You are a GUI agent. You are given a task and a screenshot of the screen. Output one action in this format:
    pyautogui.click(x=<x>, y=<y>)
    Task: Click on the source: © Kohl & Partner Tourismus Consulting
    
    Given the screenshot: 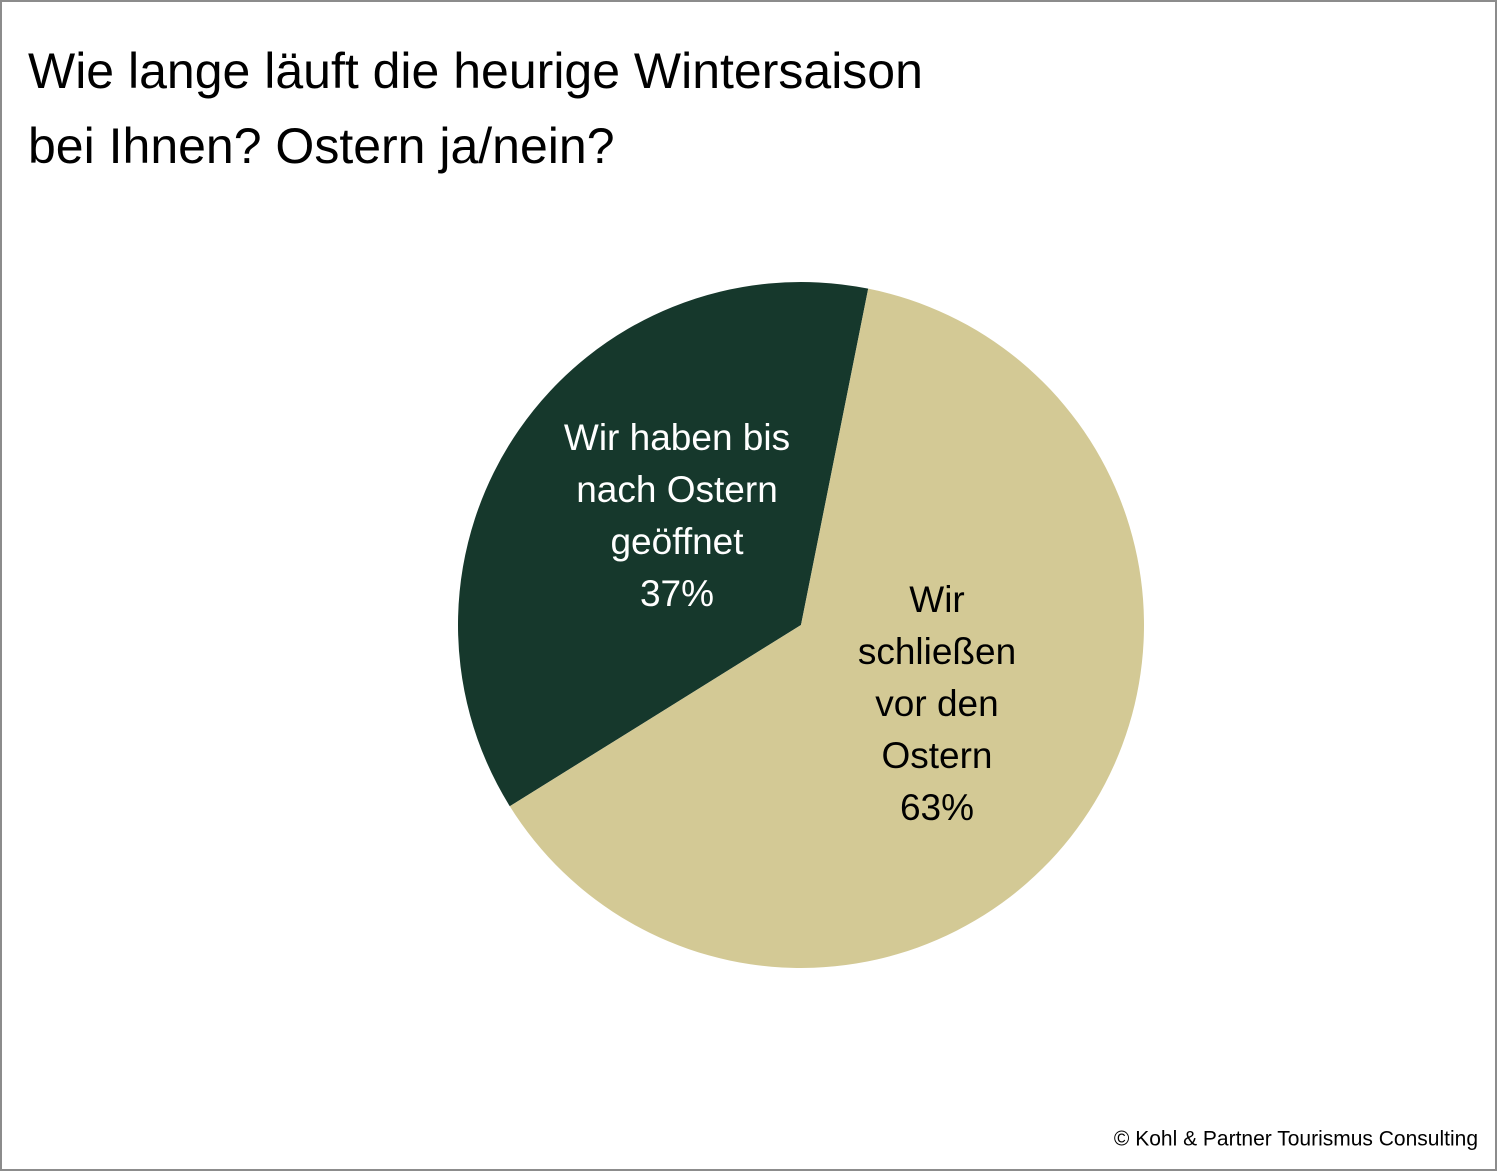 What is the action you would take?
    pyautogui.click(x=1296, y=1139)
    